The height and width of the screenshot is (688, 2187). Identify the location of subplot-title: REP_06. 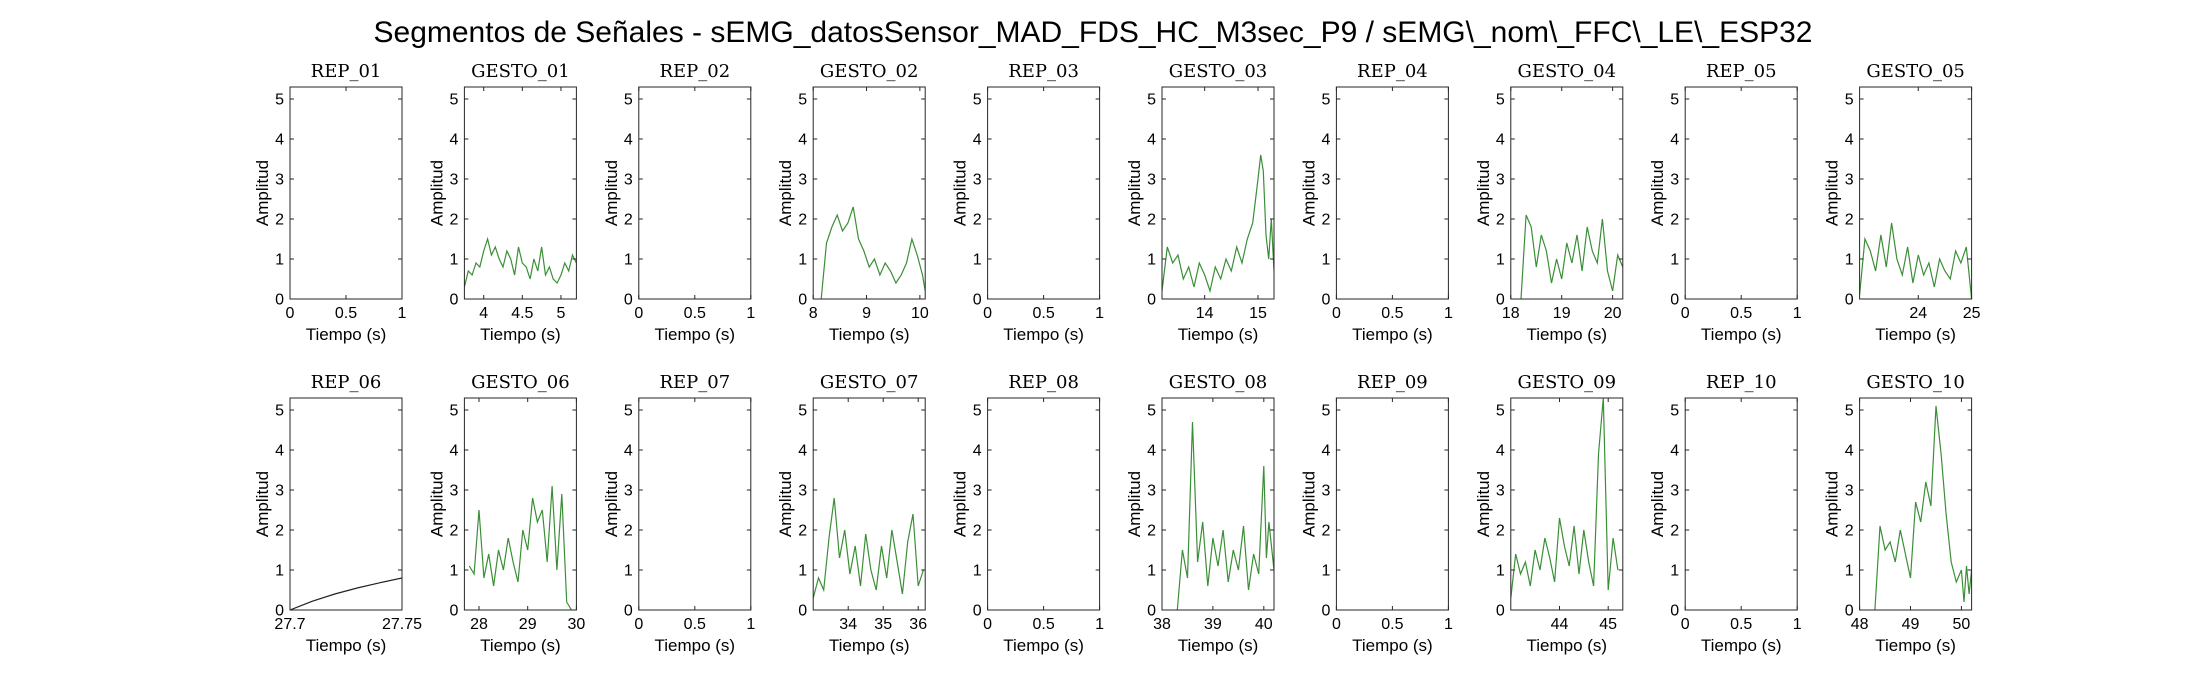
(346, 382).